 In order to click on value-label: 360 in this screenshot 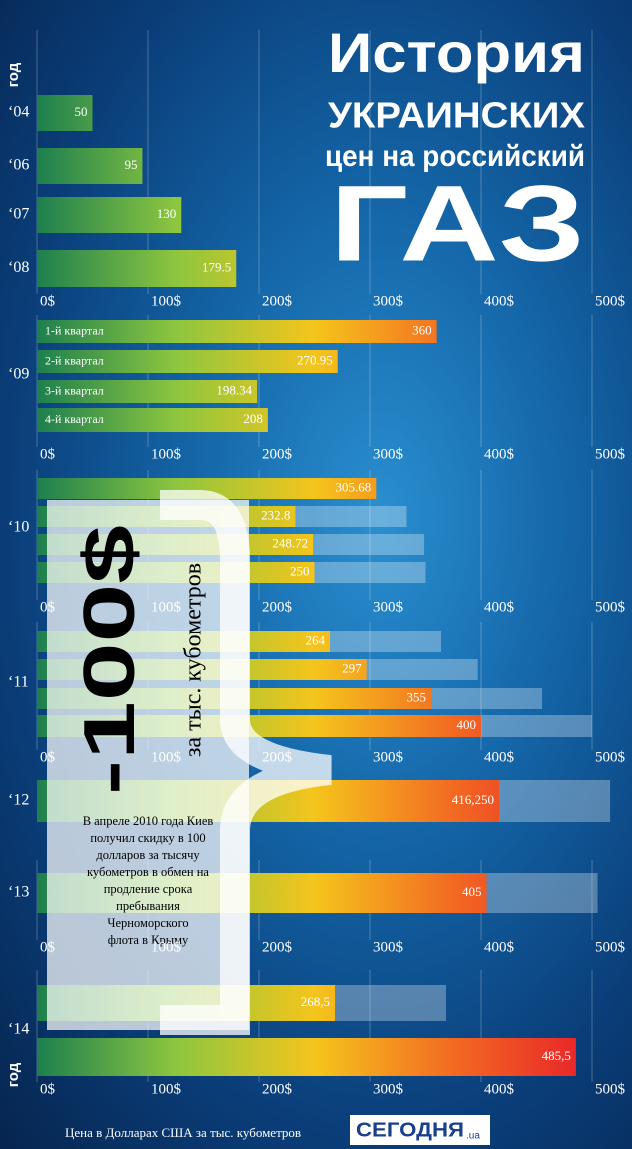, I will do `click(422, 329)`.